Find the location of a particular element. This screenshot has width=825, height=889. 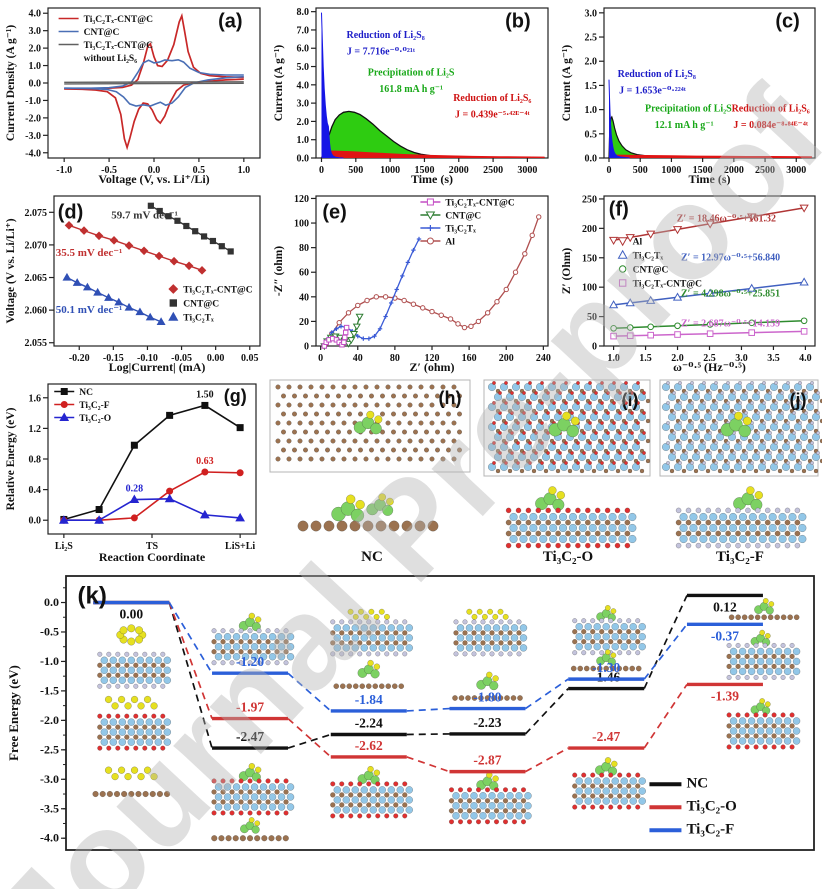

svg-text: 120 is located at coordinates (432, 358).